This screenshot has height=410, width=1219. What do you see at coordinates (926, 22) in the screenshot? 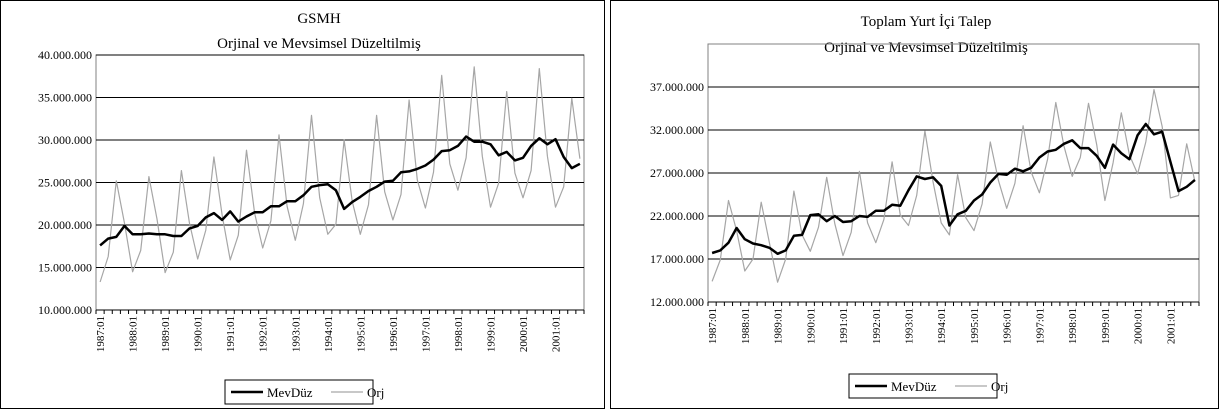
I see `chart-title: Toplam Yurt İçi Talep` at bounding box center [926, 22].